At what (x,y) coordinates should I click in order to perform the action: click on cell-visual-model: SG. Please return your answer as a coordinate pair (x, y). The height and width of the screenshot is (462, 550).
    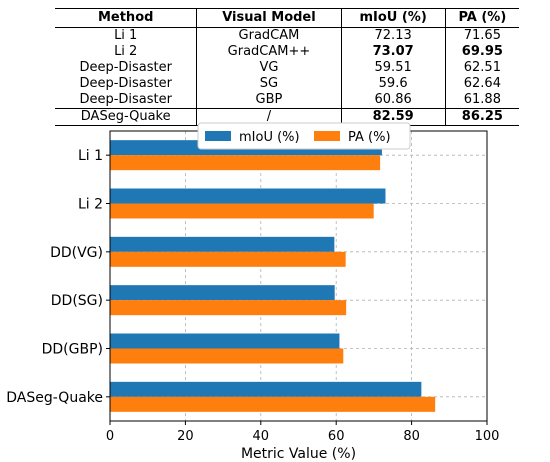
    Looking at the image, I should click on (269, 84).